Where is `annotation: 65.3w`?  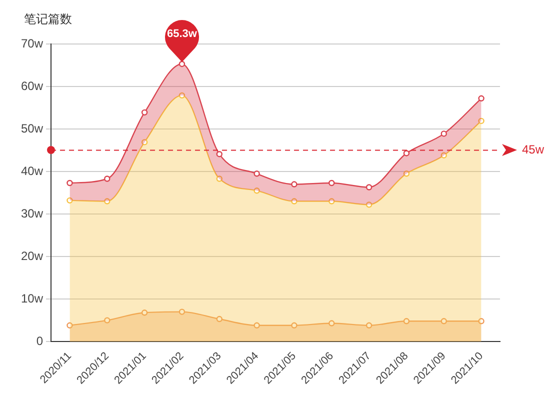
annotation: 65.3w is located at coordinates (182, 34).